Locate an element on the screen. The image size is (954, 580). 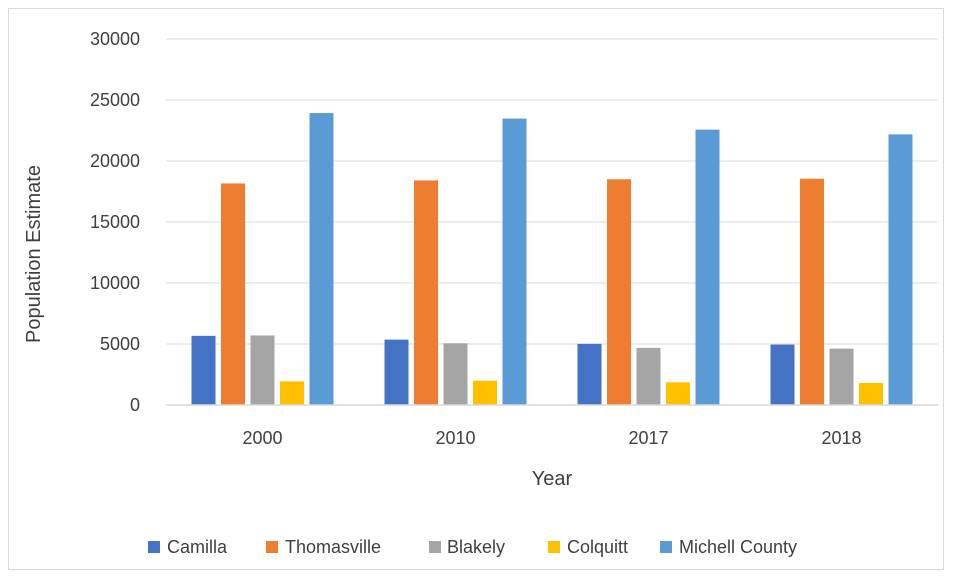
bar-camilla-2000 is located at coordinates (203, 370).